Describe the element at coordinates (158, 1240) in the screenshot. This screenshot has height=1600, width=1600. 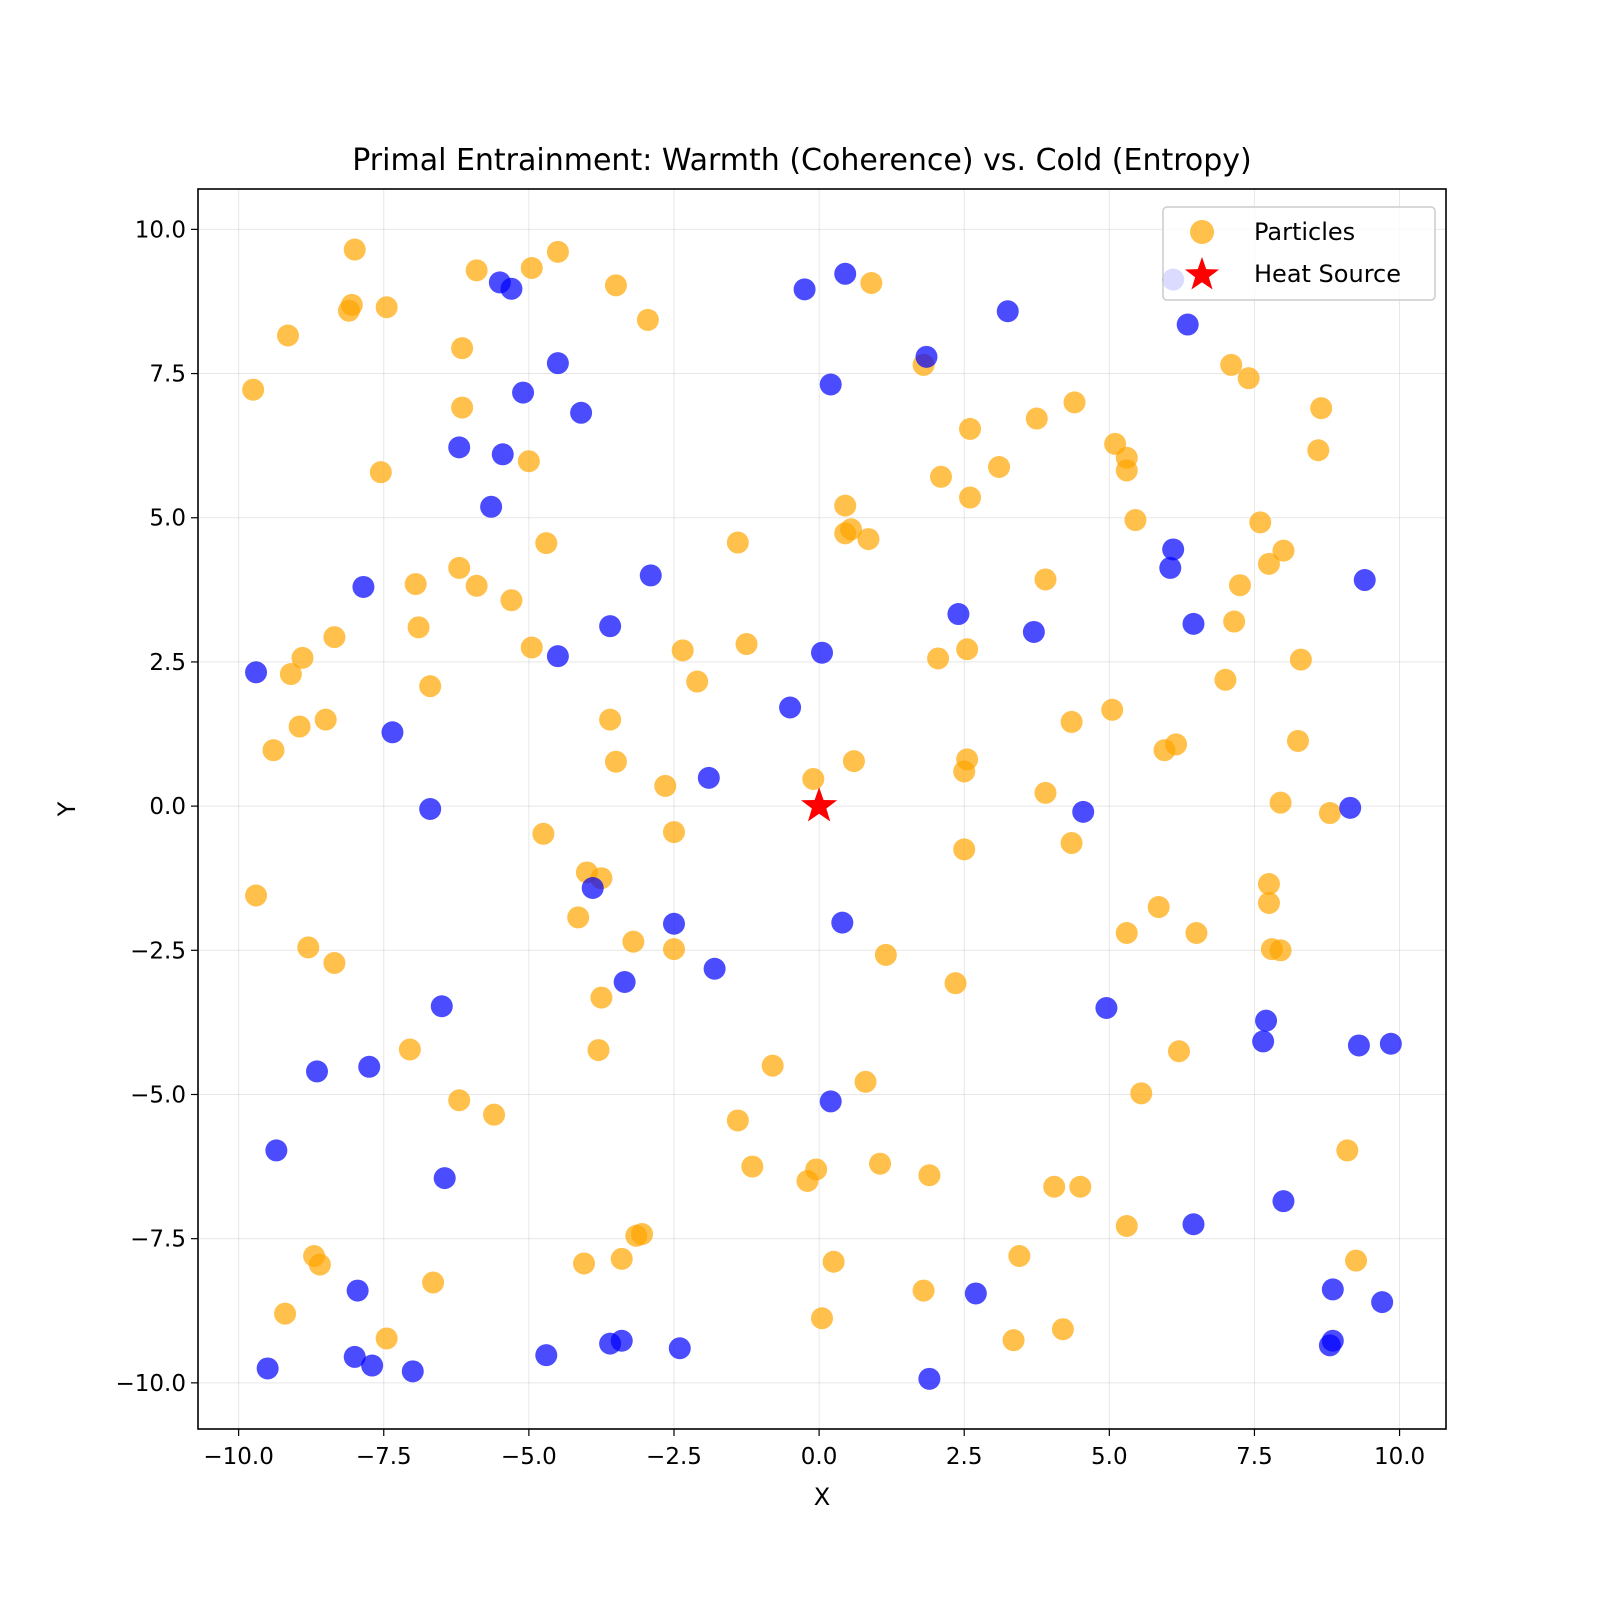
I see `y-tick-label: −7.5` at that location.